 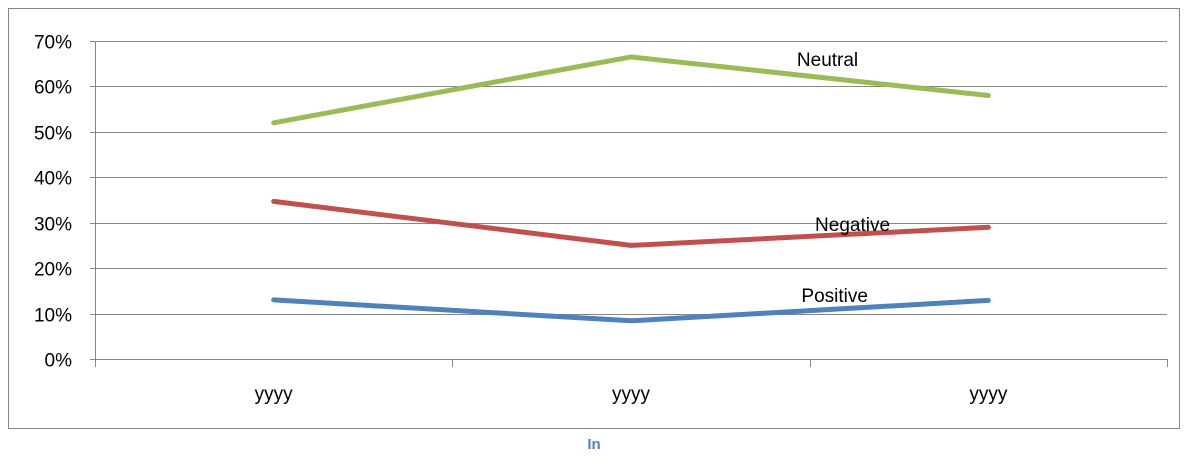 I want to click on y-tick-label: 50%, so click(x=53, y=134).